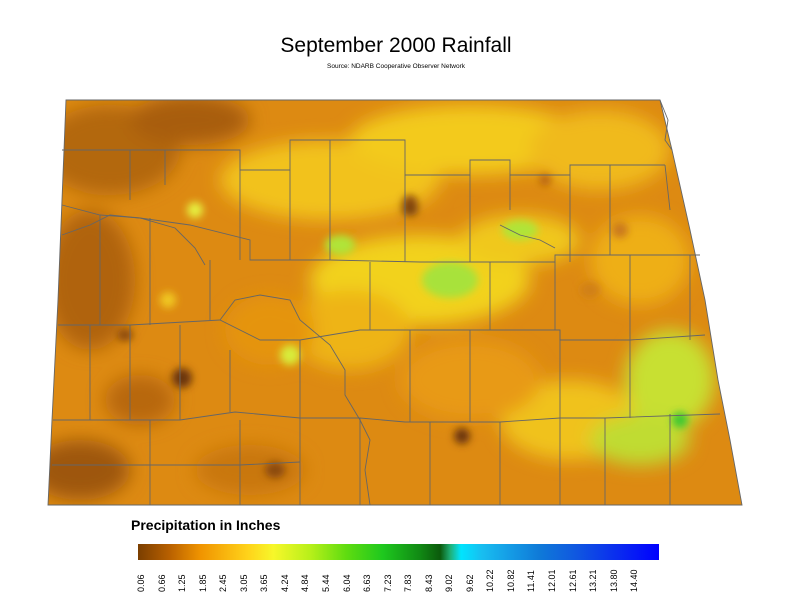  I want to click on legend-tick-label: 13.21, so click(593, 580).